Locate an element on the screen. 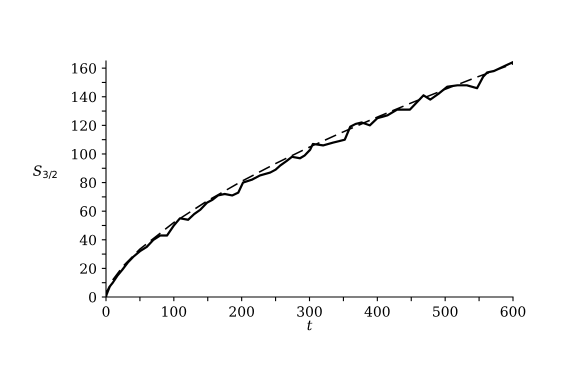 The height and width of the screenshot is (382, 572). y-tick-label: 100 is located at coordinates (84, 154).